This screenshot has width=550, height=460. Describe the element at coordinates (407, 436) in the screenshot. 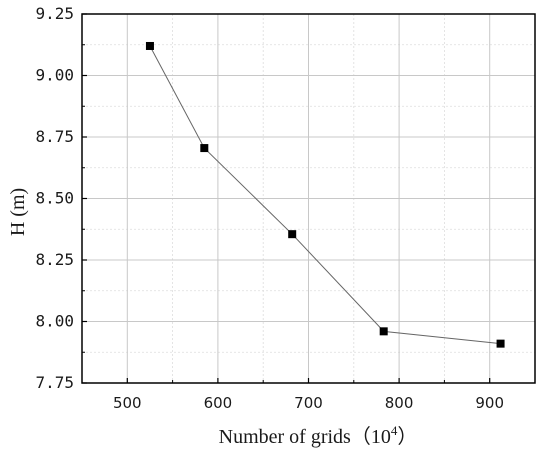

I see `x-axis-title-close: ）` at that location.